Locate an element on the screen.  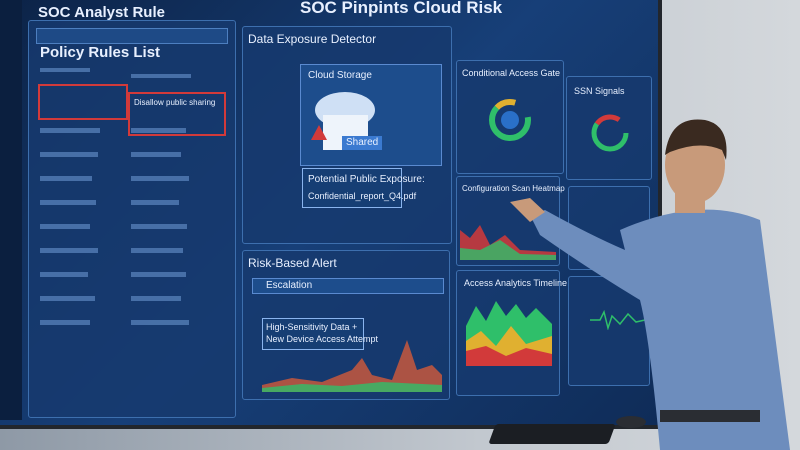
alert-box is located at coordinates (313, 334).